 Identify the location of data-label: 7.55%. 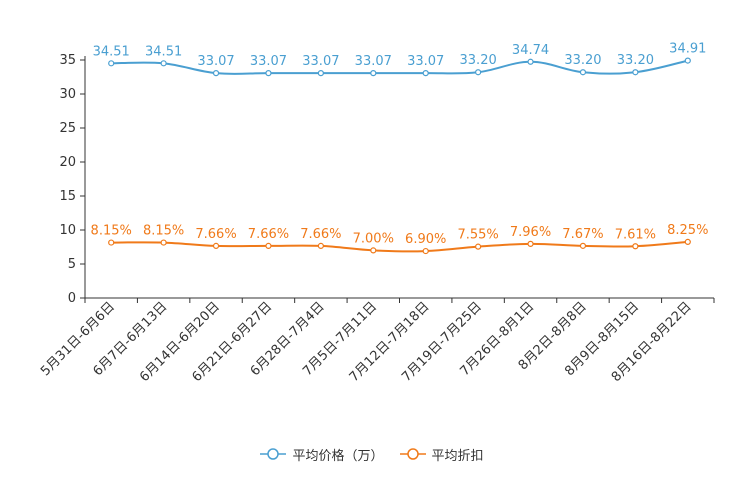
(477, 235).